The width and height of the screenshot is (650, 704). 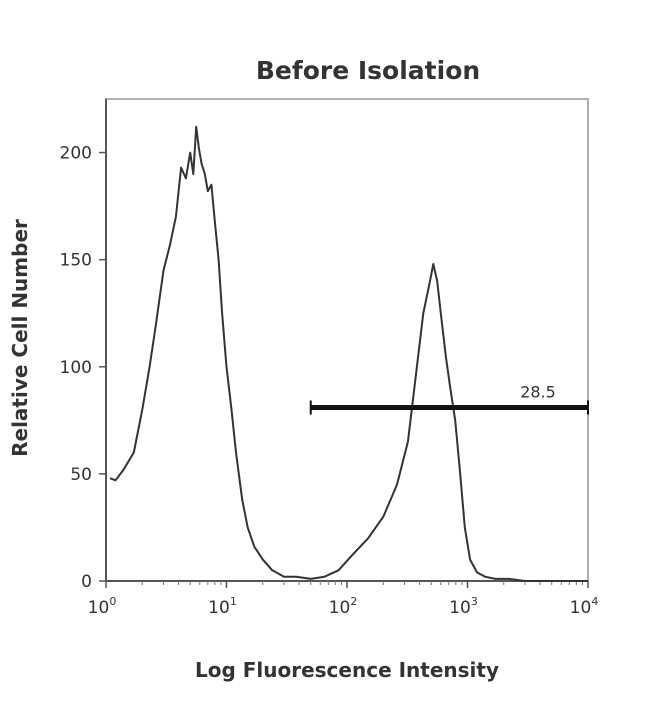 I want to click on x-tick-label: 10², so click(x=343, y=606).